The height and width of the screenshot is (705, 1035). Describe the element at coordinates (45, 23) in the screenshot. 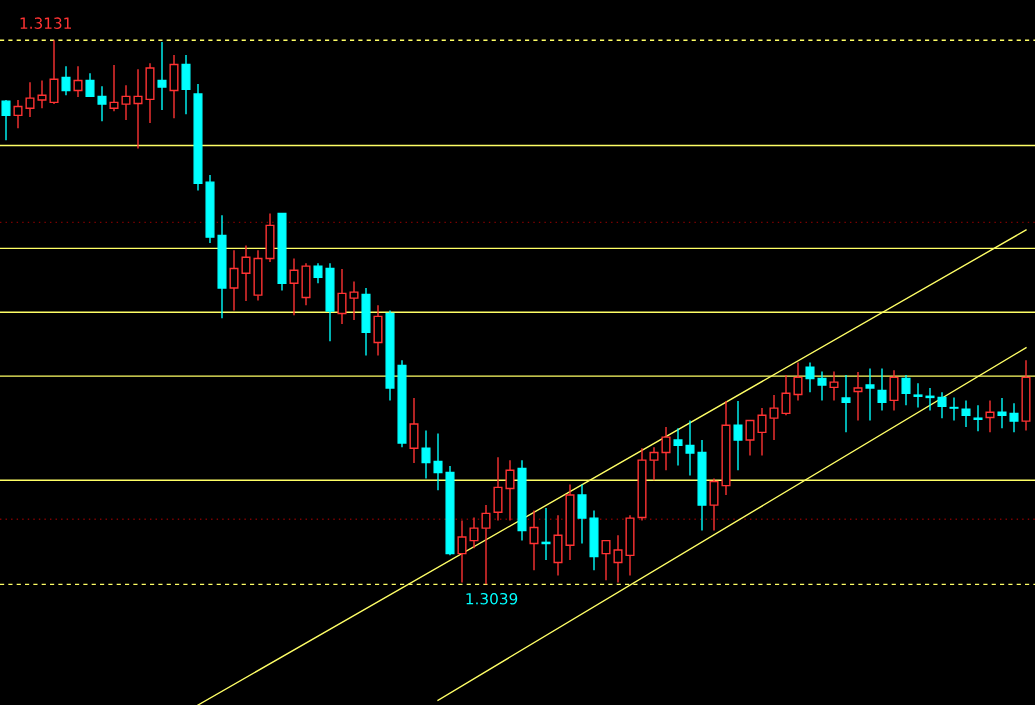

I see `annotation: 1.3131` at that location.